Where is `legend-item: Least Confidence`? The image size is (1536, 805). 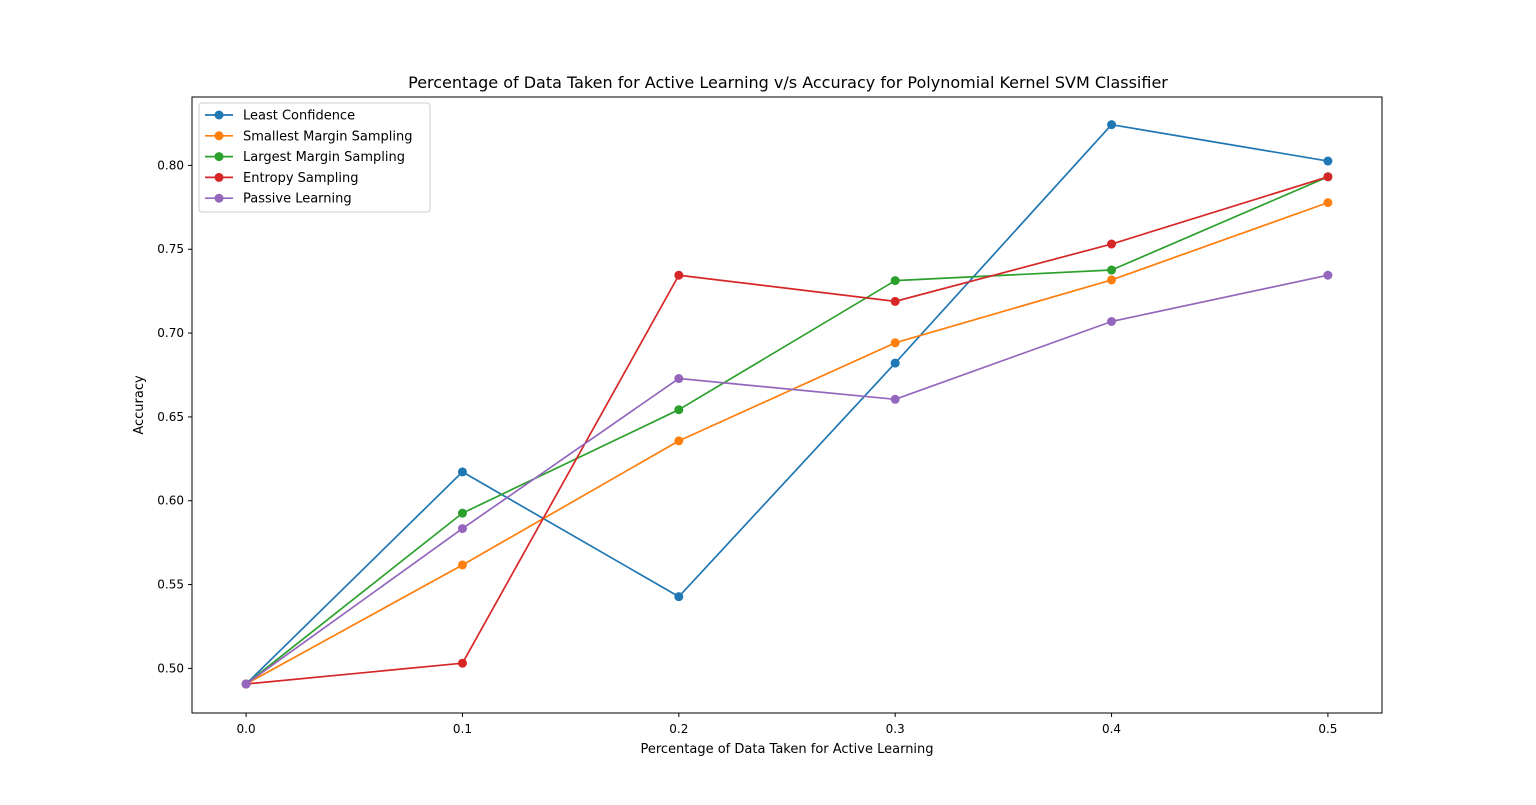 legend-item: Least Confidence is located at coordinates (280, 116).